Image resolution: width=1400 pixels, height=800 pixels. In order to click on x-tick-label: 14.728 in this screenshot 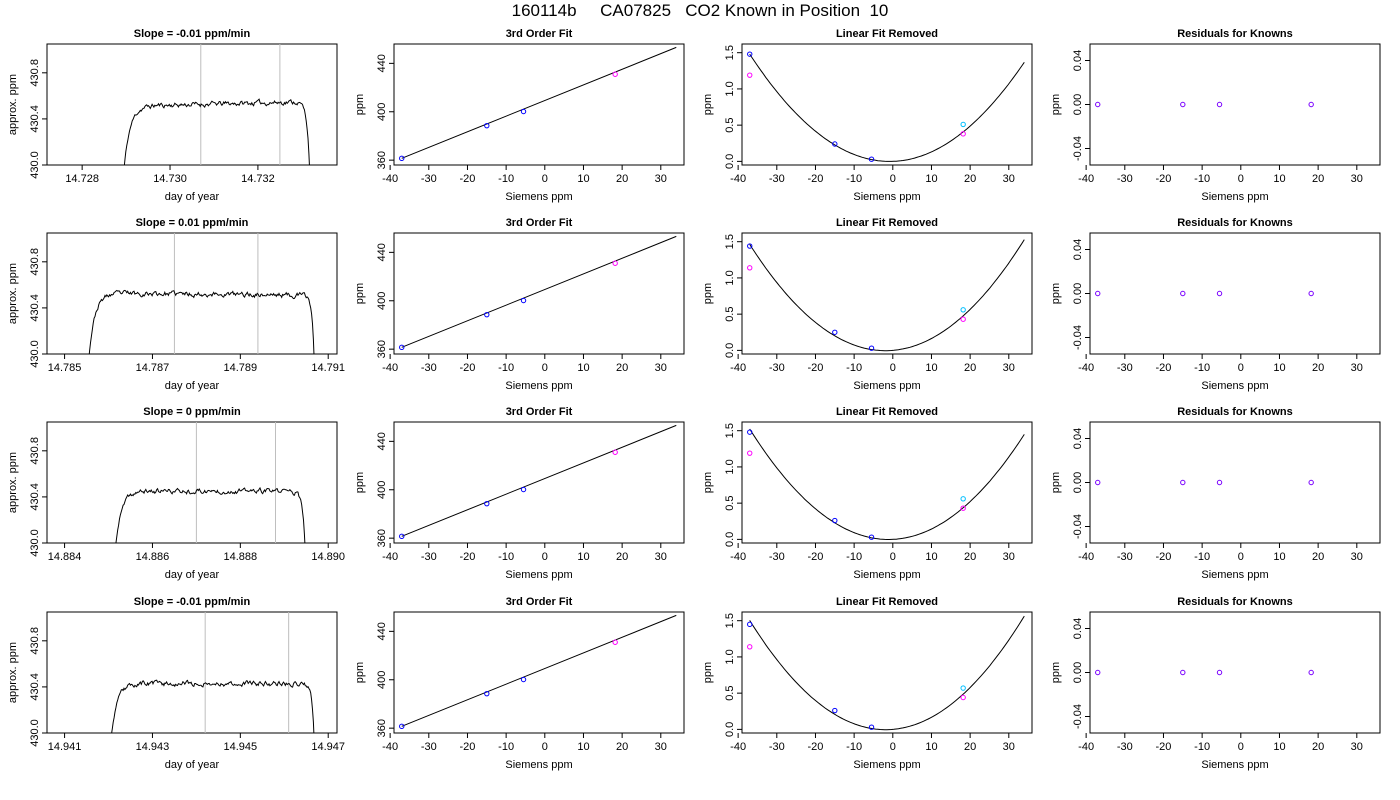, I will do `click(82, 179)`.